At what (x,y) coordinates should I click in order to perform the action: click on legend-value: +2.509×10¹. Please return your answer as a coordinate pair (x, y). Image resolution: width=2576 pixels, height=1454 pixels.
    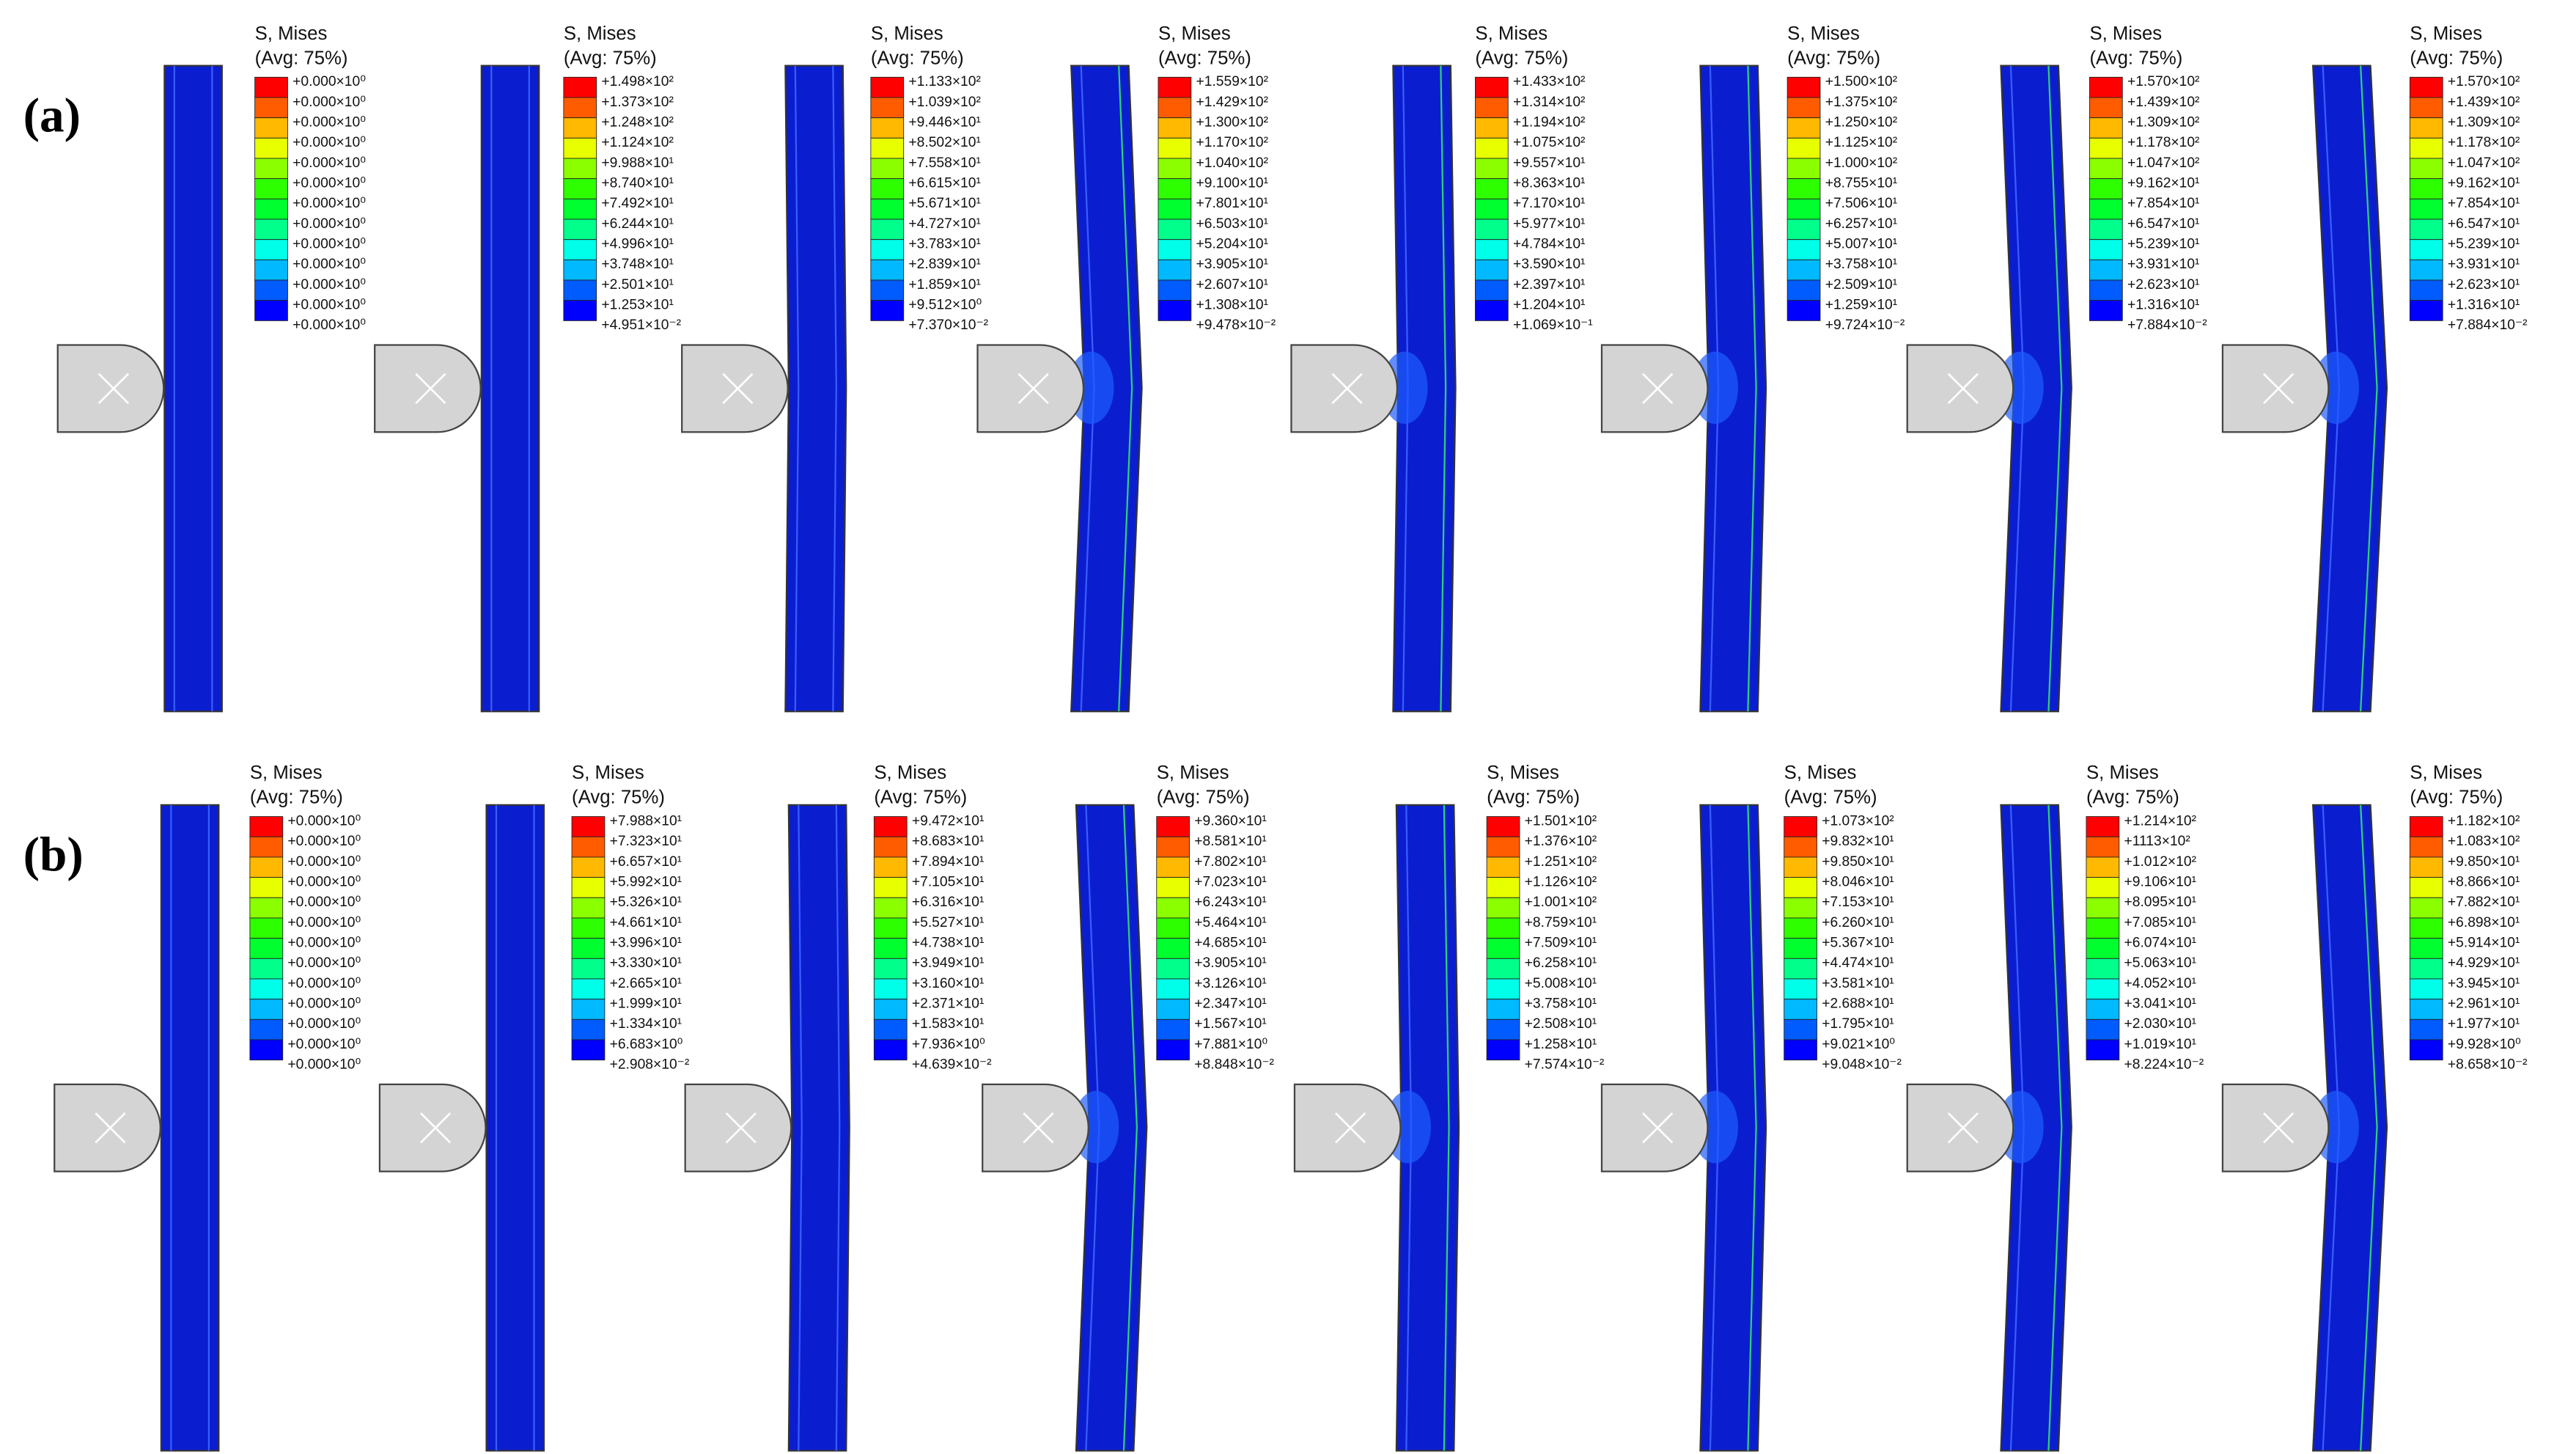
    Looking at the image, I should click on (1861, 285).